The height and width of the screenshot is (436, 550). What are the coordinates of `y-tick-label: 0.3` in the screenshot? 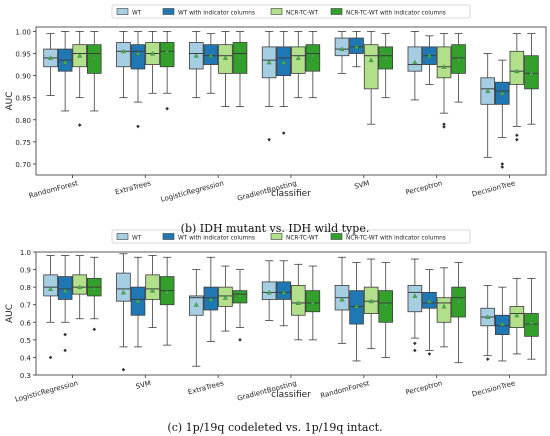 It's located at (25, 376).